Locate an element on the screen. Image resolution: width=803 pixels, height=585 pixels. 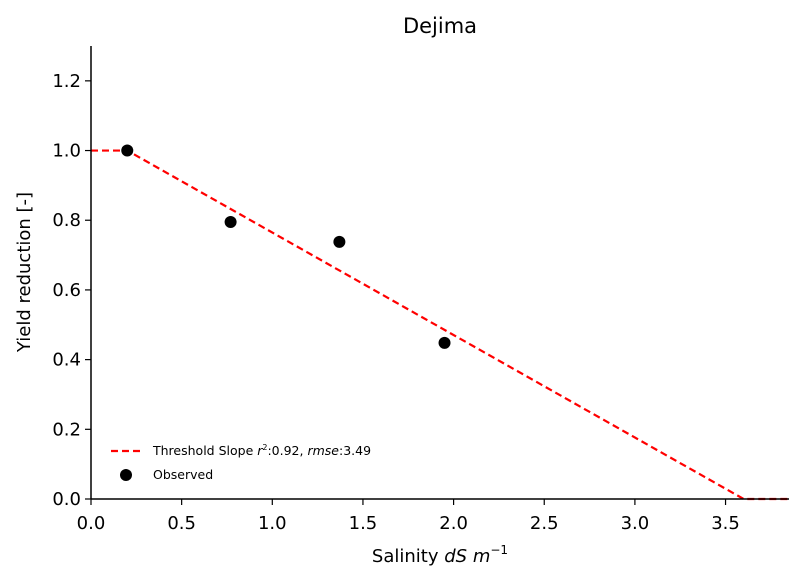
y-tick-label: 0.4 is located at coordinates (66, 360).